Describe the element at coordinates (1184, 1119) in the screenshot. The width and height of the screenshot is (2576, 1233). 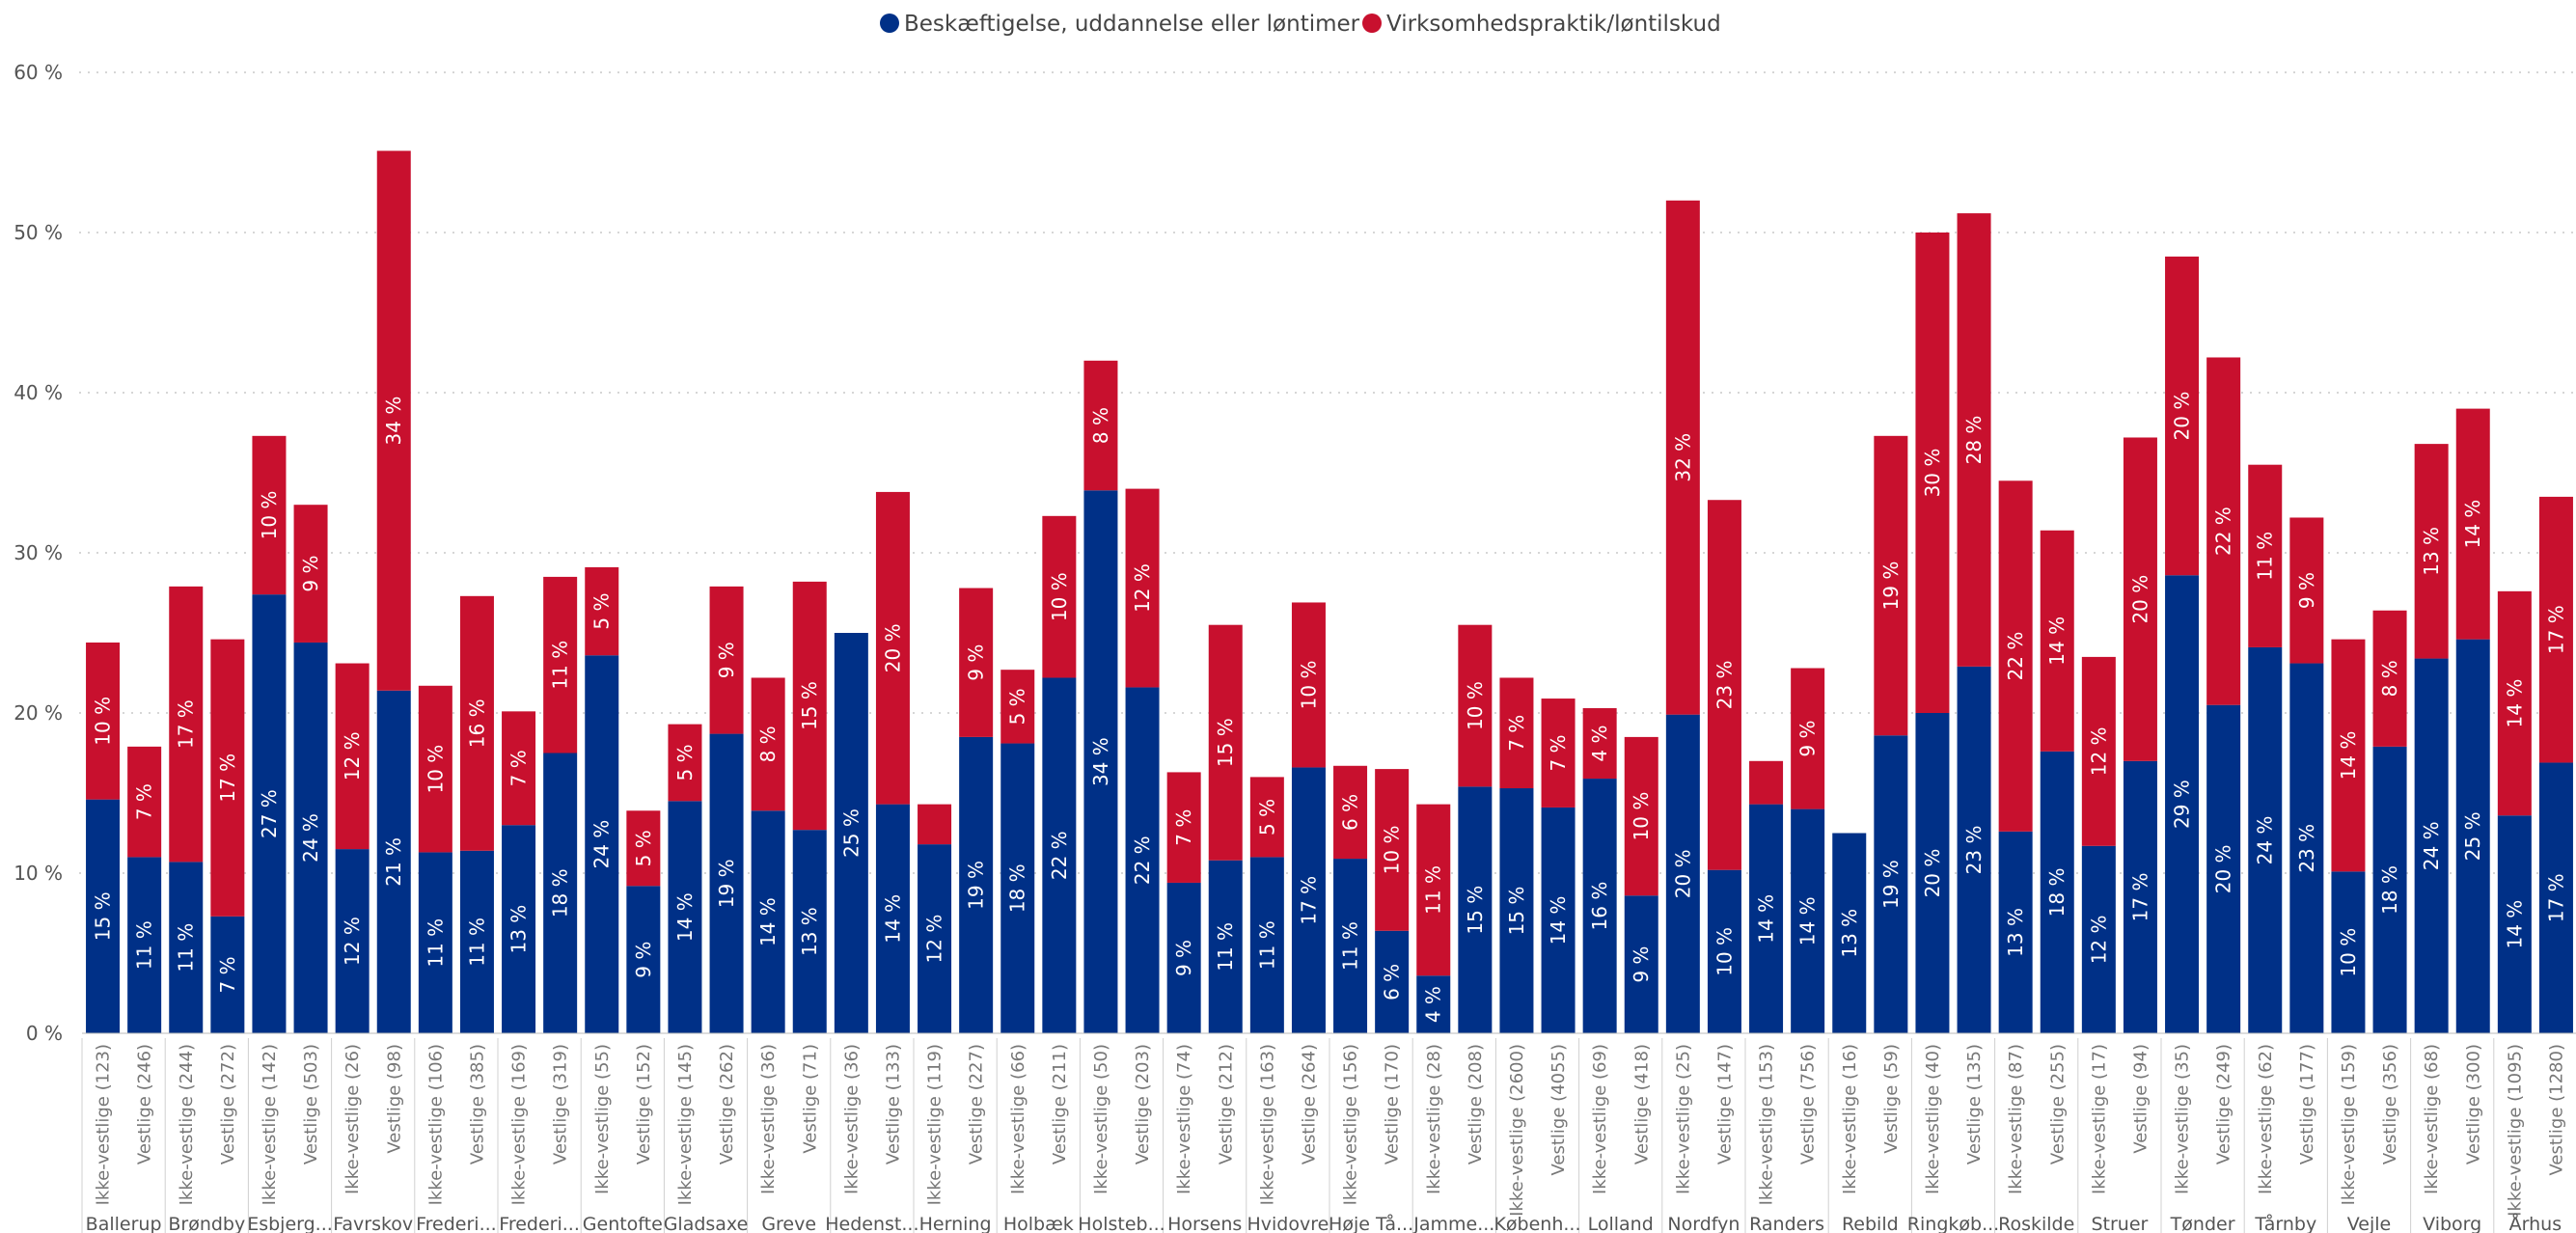
I see `x-category-label: Ikke-vestlige (74)` at that location.